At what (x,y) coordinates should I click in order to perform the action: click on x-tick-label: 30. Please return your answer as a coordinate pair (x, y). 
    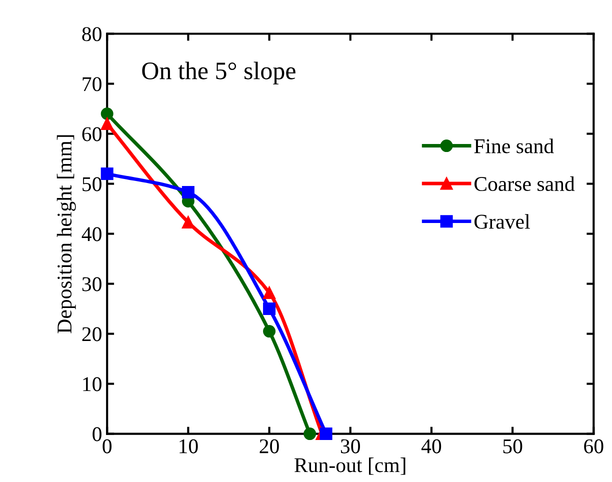
    Looking at the image, I should click on (350, 446).